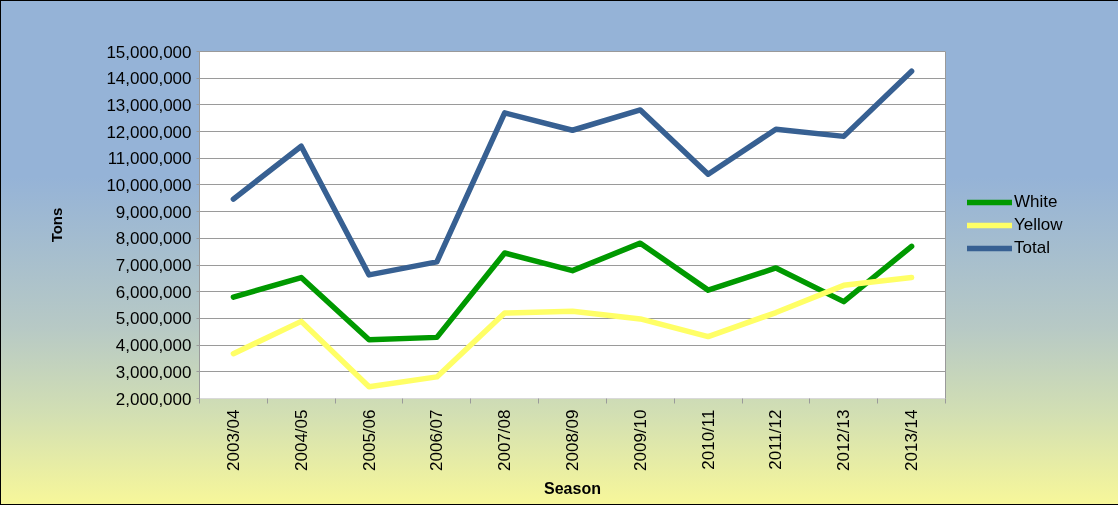  I want to click on x-tick-label: 2009/10, so click(640, 440).